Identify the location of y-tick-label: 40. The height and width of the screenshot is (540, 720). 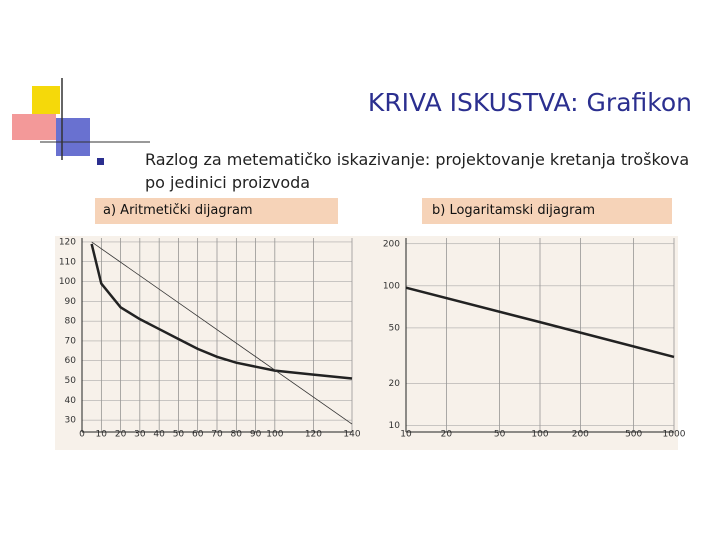
(71, 401).